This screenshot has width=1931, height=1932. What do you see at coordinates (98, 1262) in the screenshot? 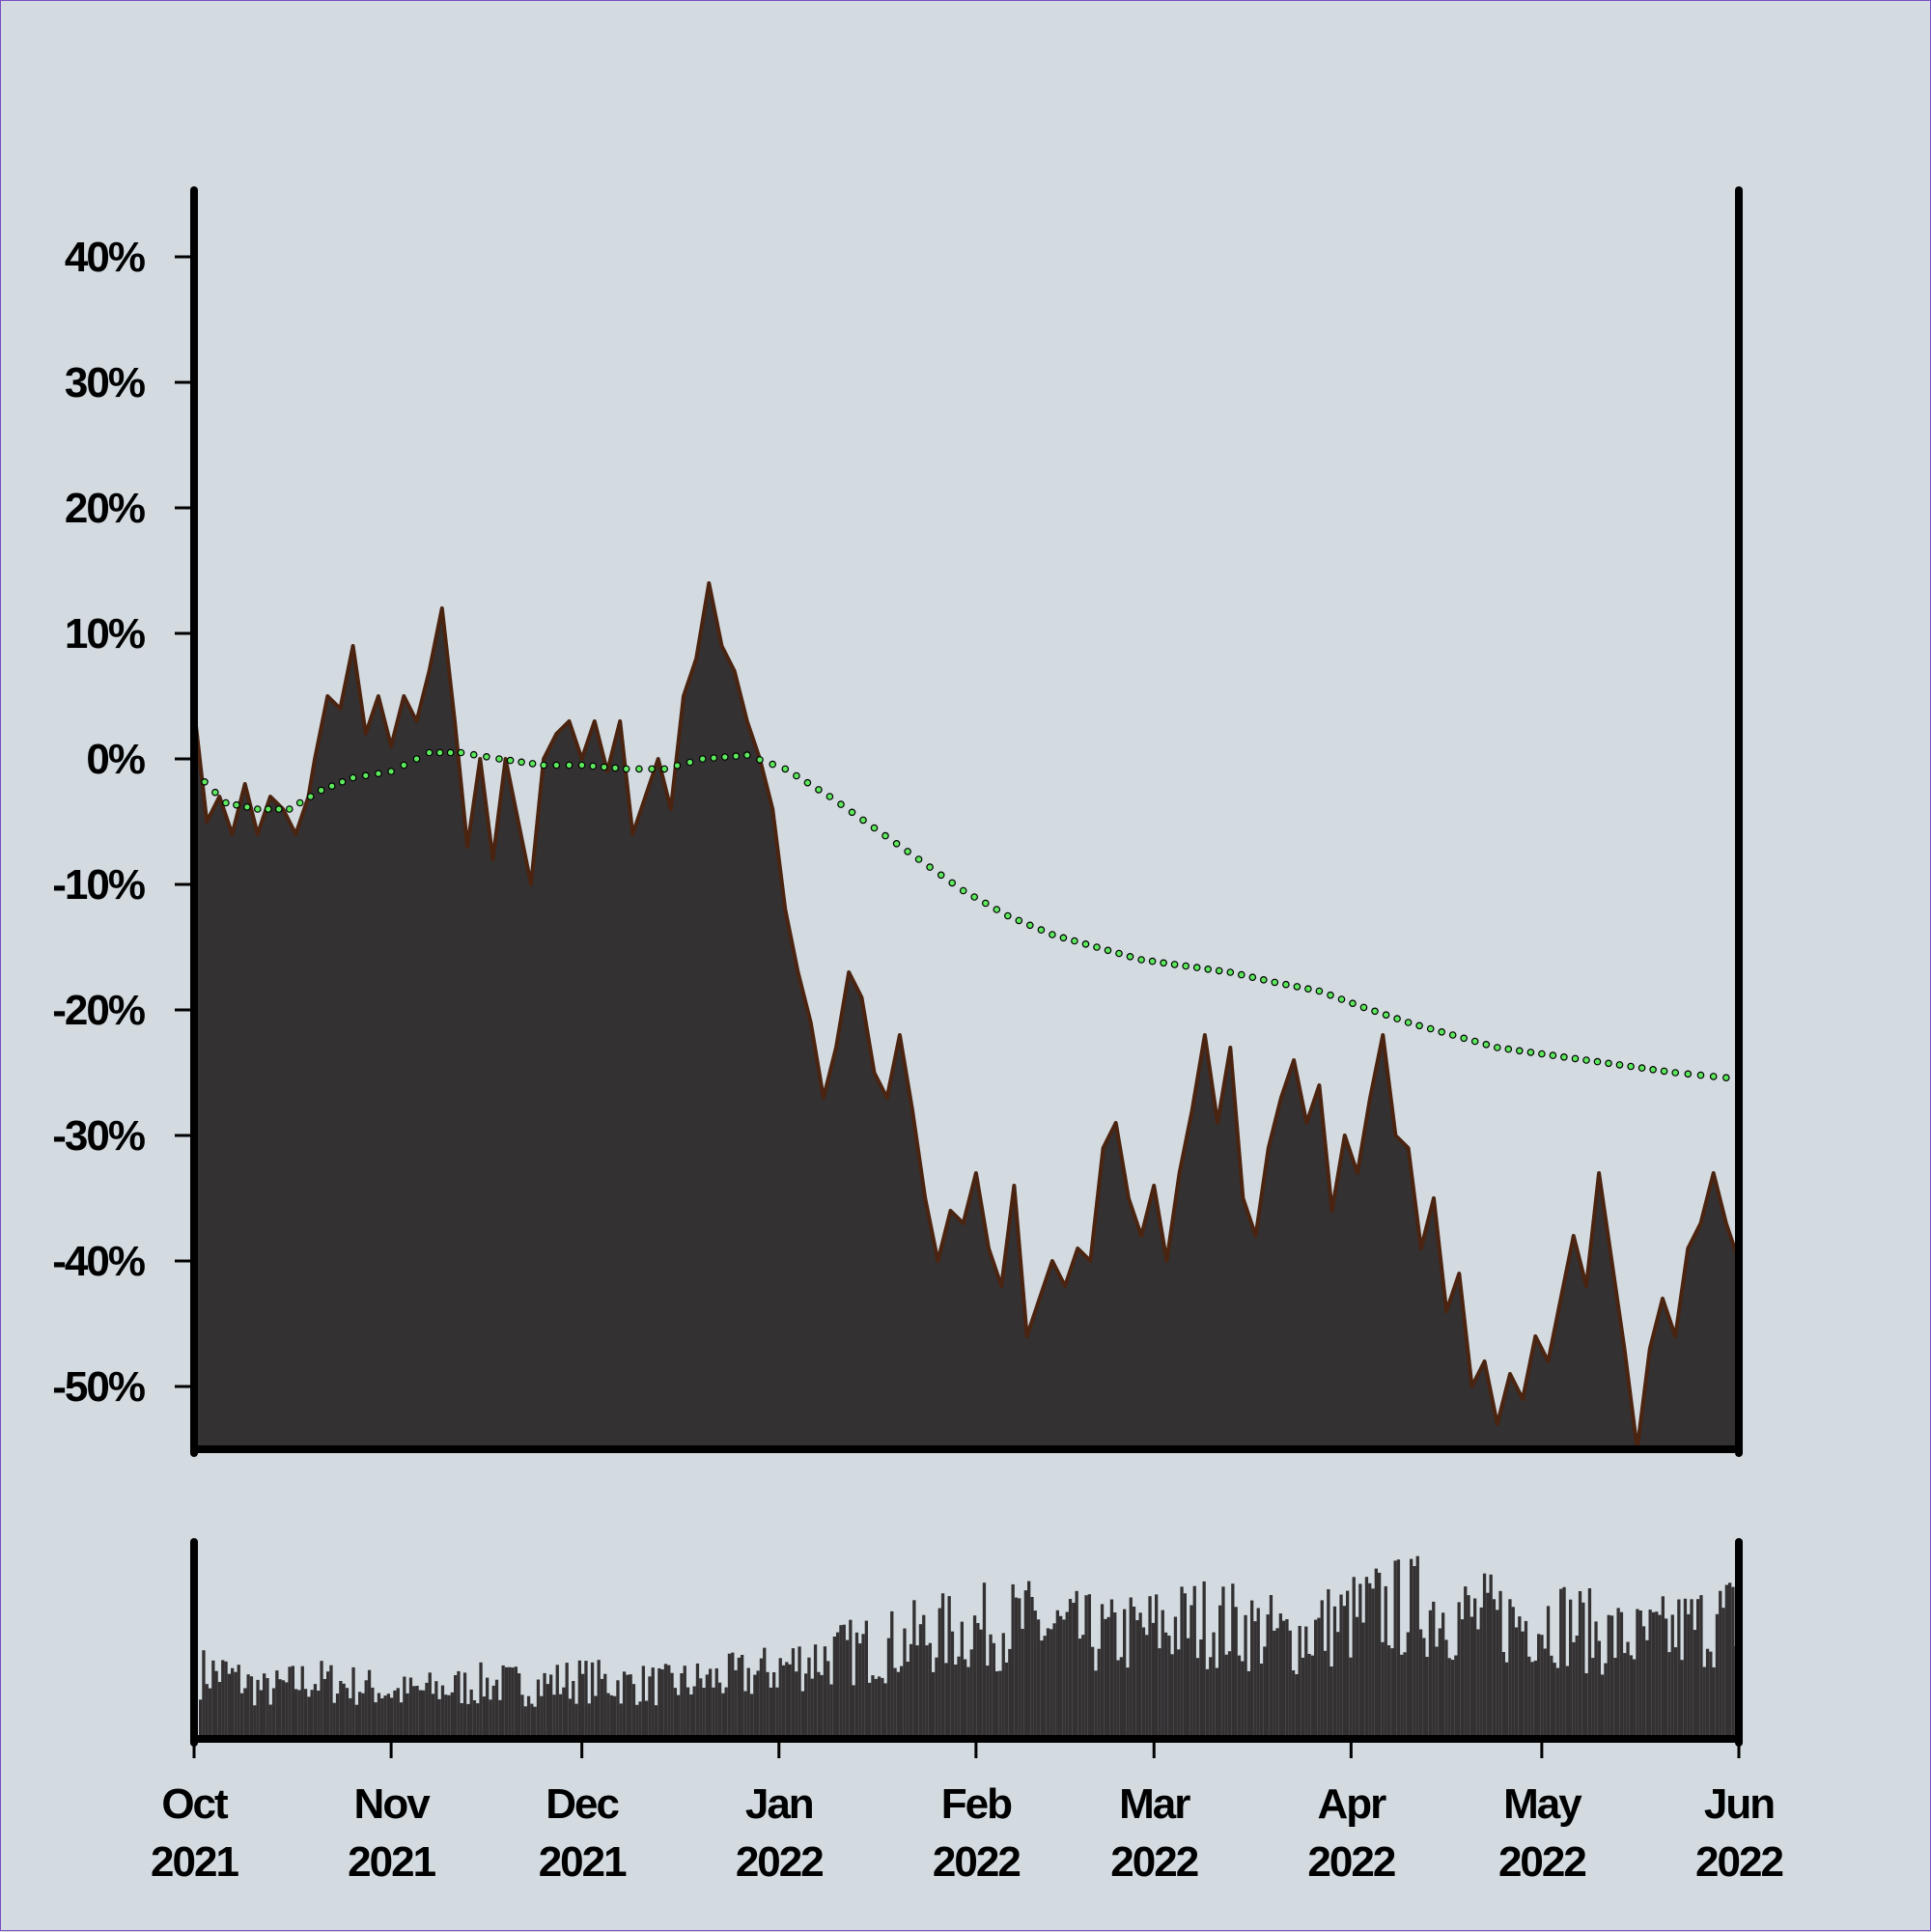
I see `y-tick-label: -40%` at bounding box center [98, 1262].